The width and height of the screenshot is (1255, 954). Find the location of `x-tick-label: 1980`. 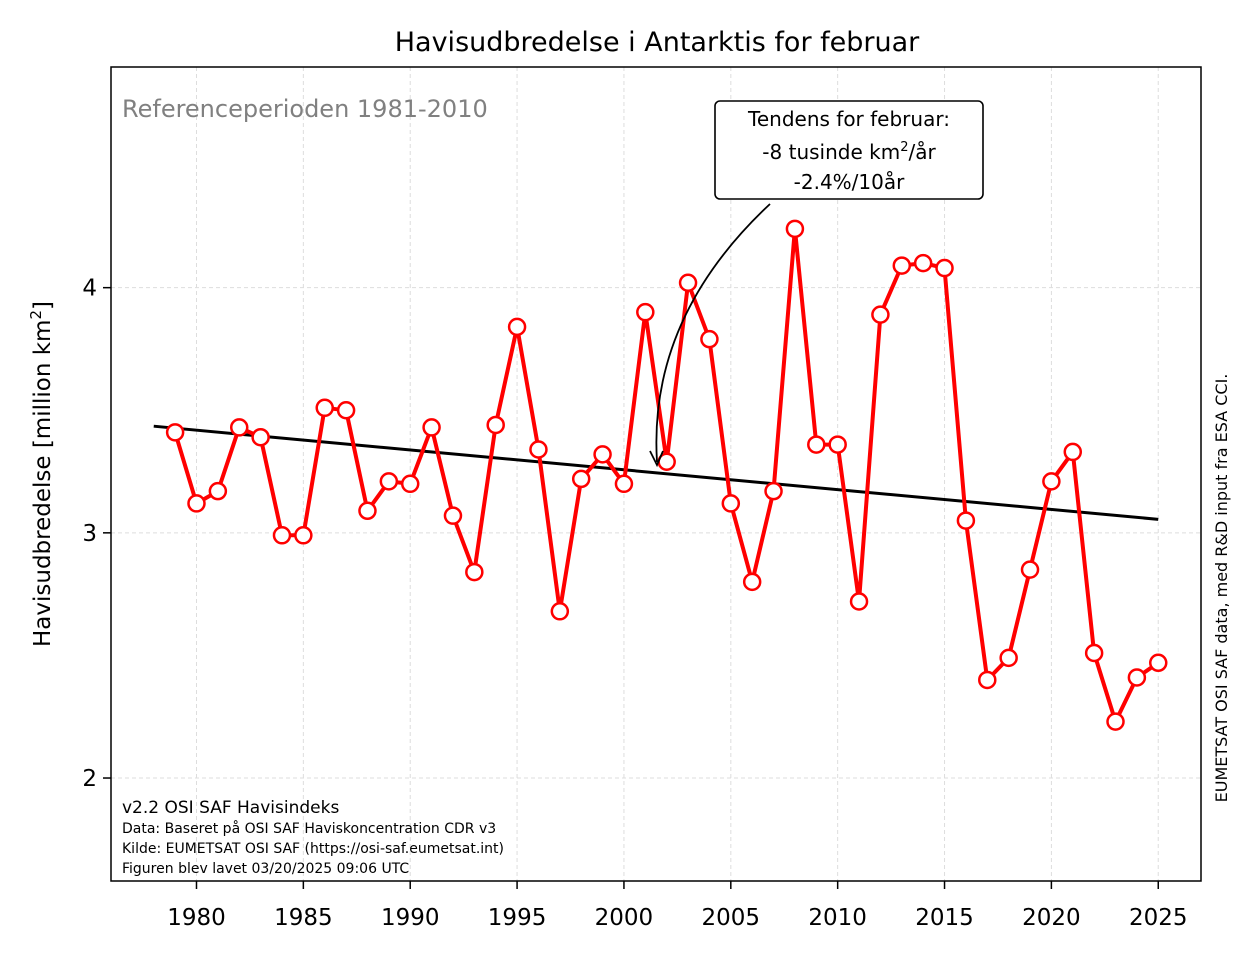

x-tick-label: 1980 is located at coordinates (196, 918).